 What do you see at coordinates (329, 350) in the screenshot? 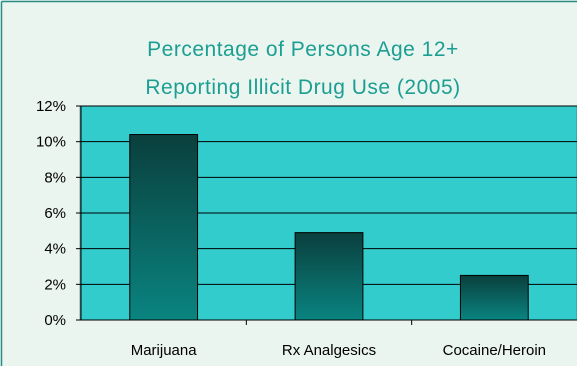
I see `x-axis-tick-label: Rx Analgesics` at bounding box center [329, 350].